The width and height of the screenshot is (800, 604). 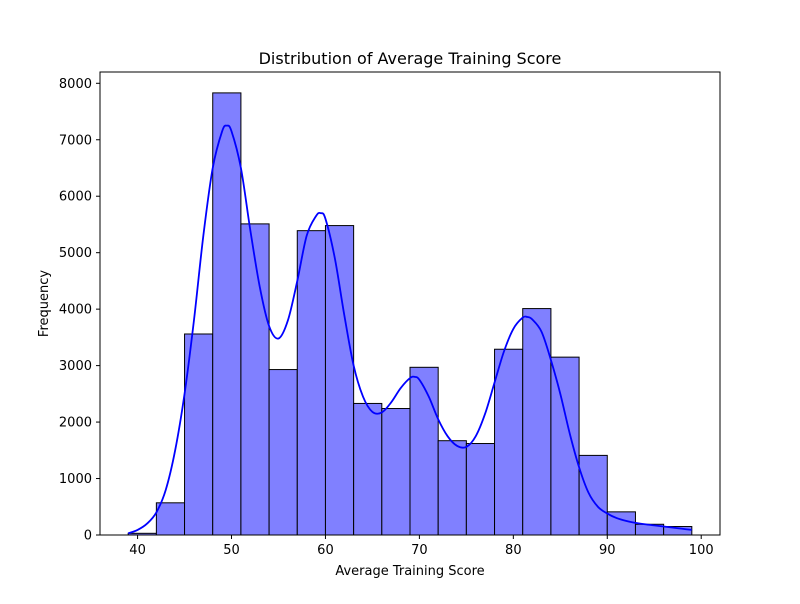 What do you see at coordinates (75, 84) in the screenshot?
I see `y-tick-label-8: 8000` at bounding box center [75, 84].